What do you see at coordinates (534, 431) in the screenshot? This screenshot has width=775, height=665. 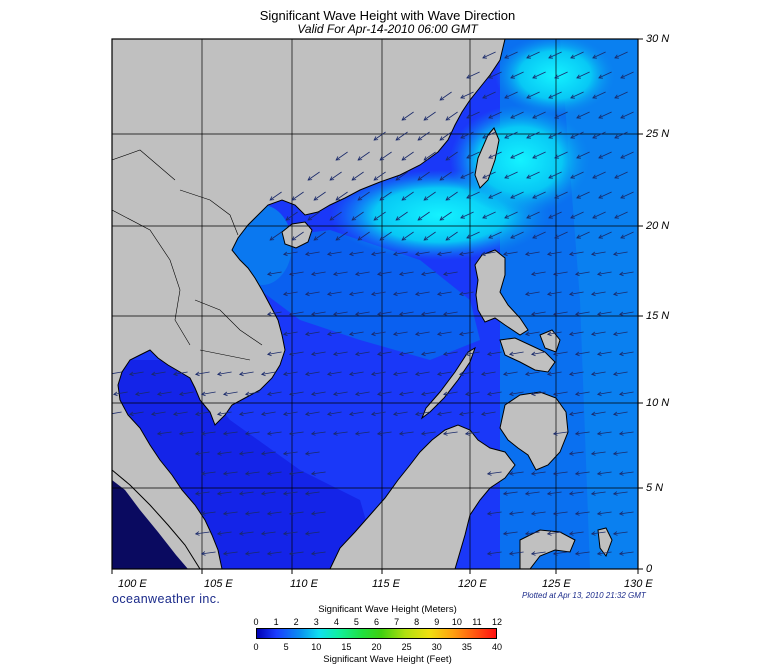 I see `land-mindanao` at bounding box center [534, 431].